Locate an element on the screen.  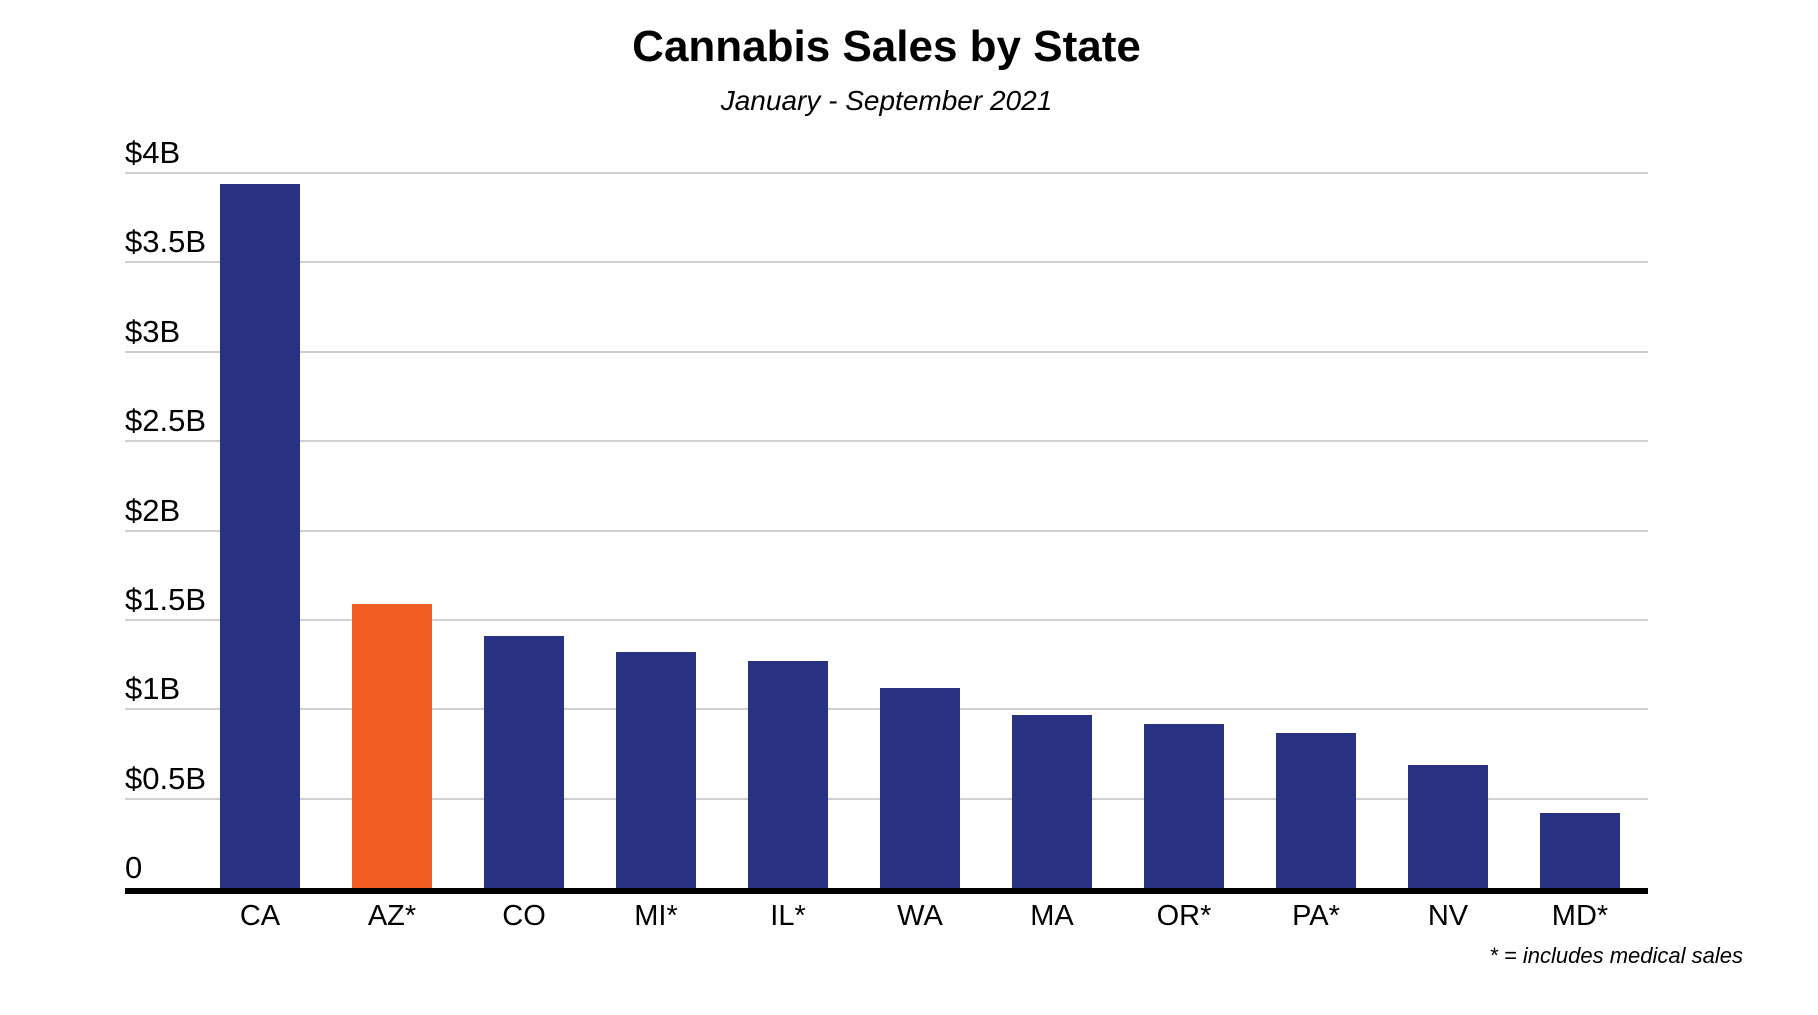
x-axis-label-il: IL* is located at coordinates (788, 916).